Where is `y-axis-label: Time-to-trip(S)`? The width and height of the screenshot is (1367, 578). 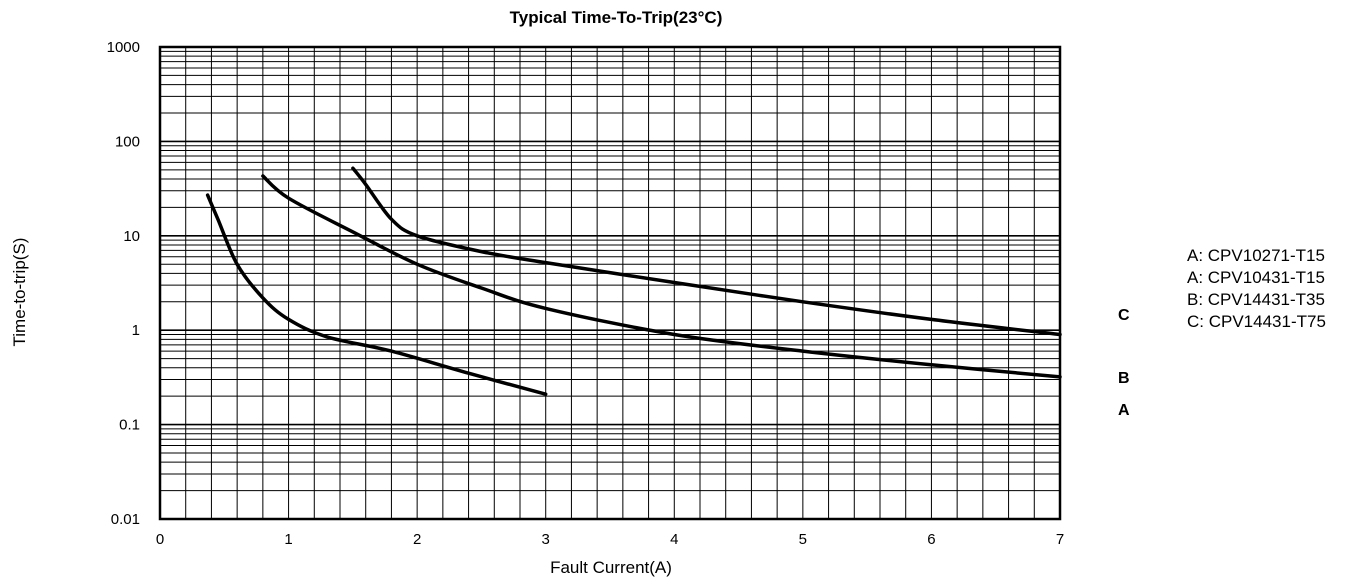
y-axis-label: Time-to-trip(S) is located at coordinates (19, 292).